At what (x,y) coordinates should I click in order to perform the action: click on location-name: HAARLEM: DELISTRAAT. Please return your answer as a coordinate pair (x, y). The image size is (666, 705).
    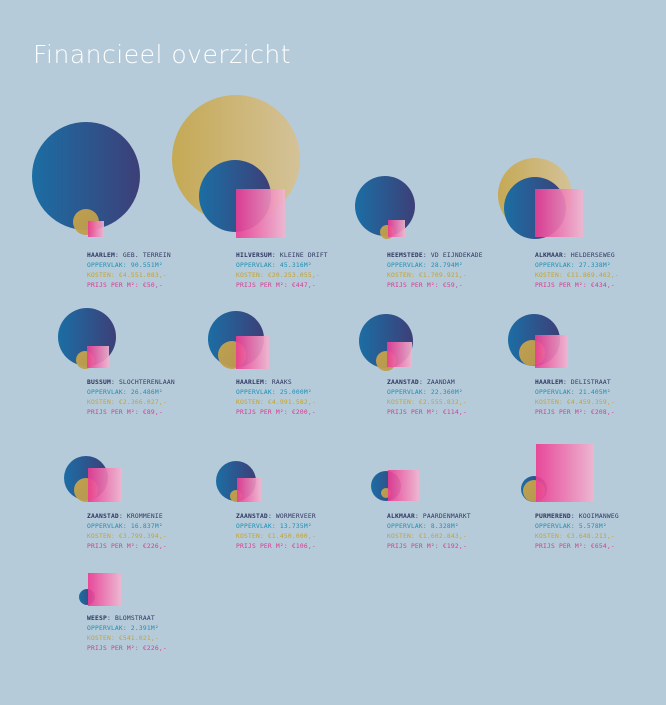
    Looking at the image, I should click on (573, 382).